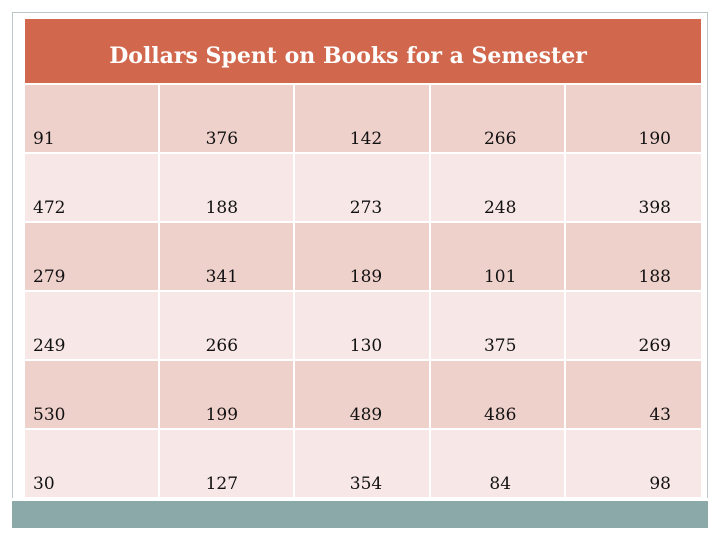 The height and width of the screenshot is (540, 720). I want to click on table-cell: 486, so click(498, 395).